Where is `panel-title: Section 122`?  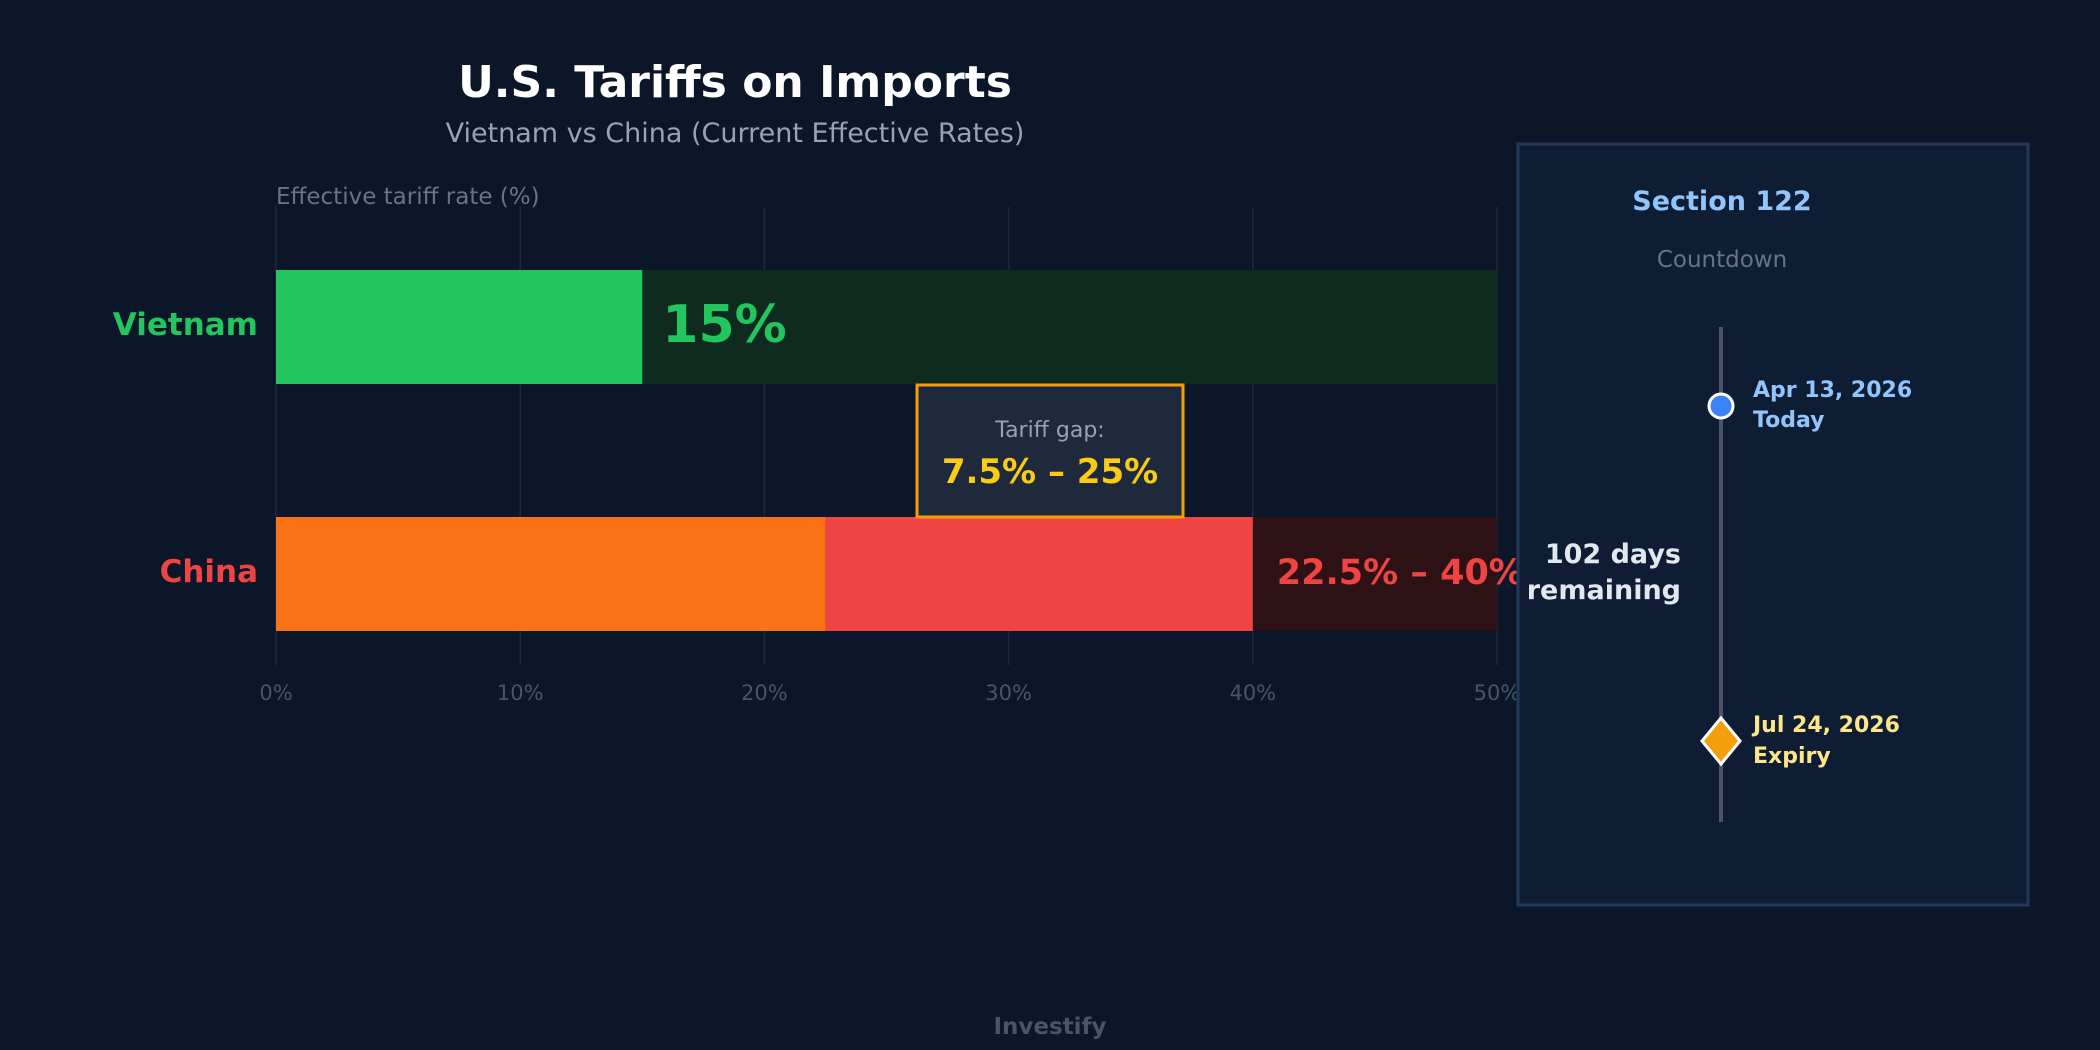 panel-title: Section 122 is located at coordinates (1721, 201).